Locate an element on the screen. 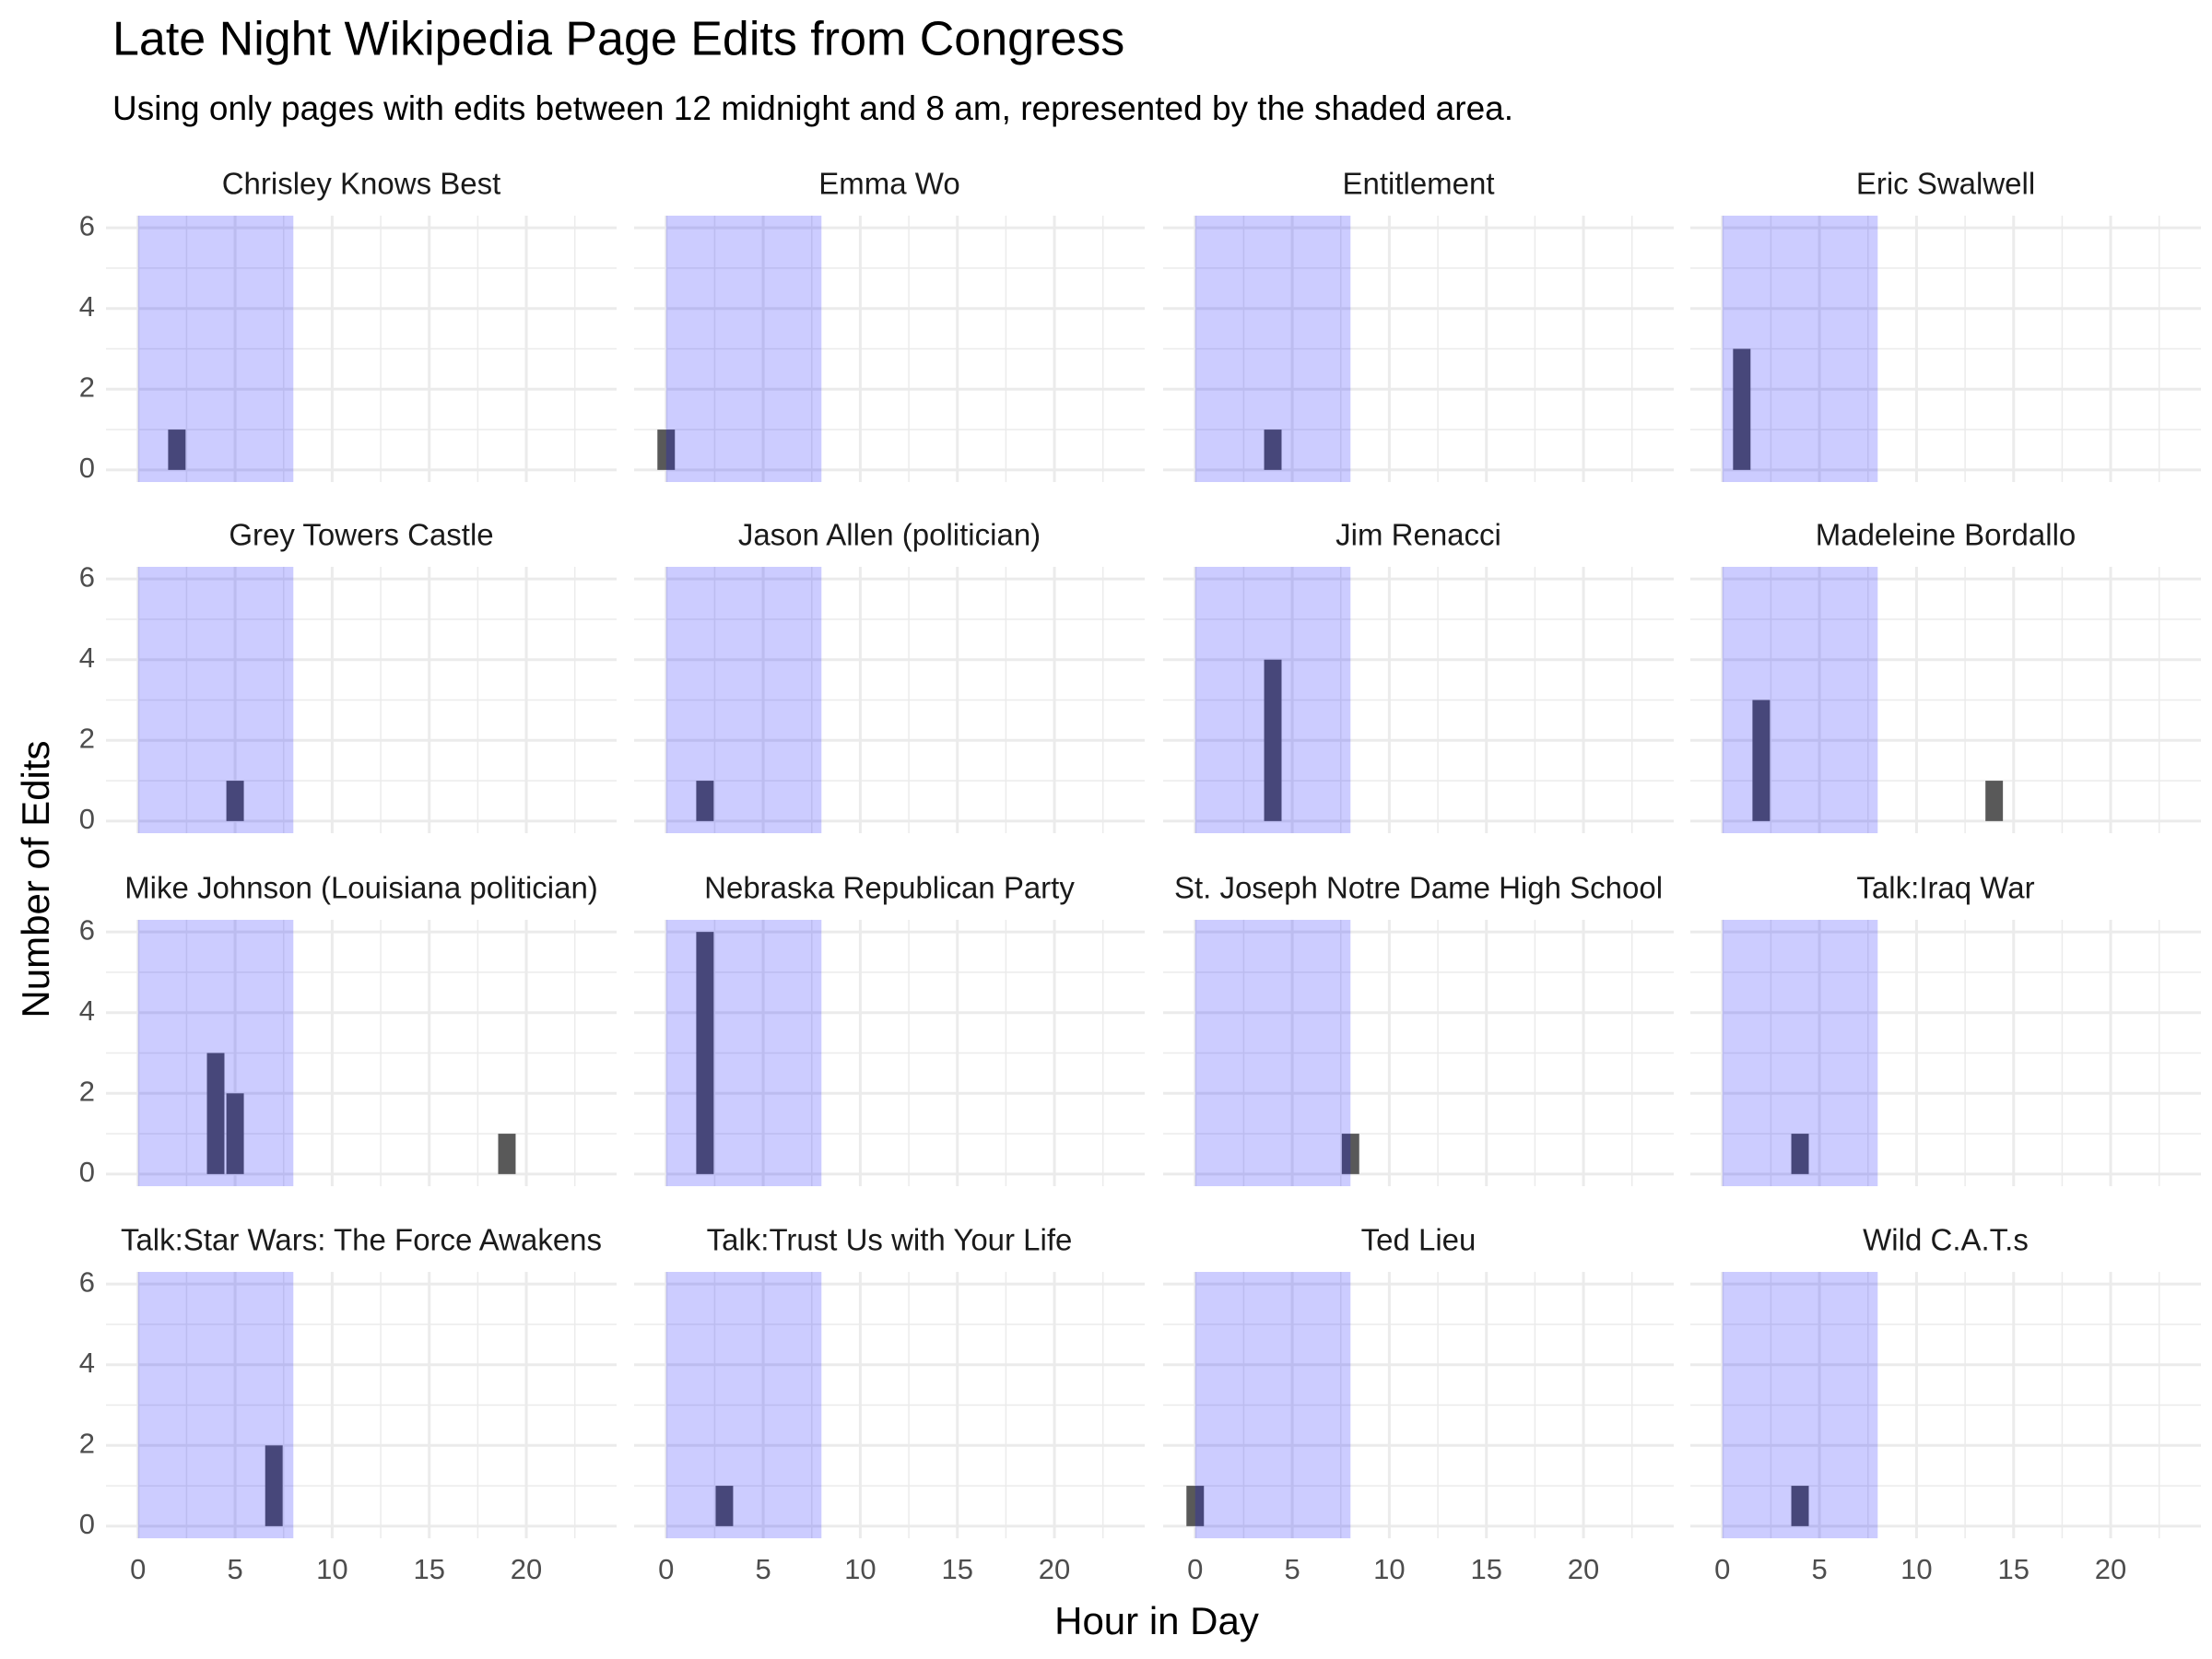  strip-title: Talk:Trust Us with Your Life is located at coordinates (890, 1240).